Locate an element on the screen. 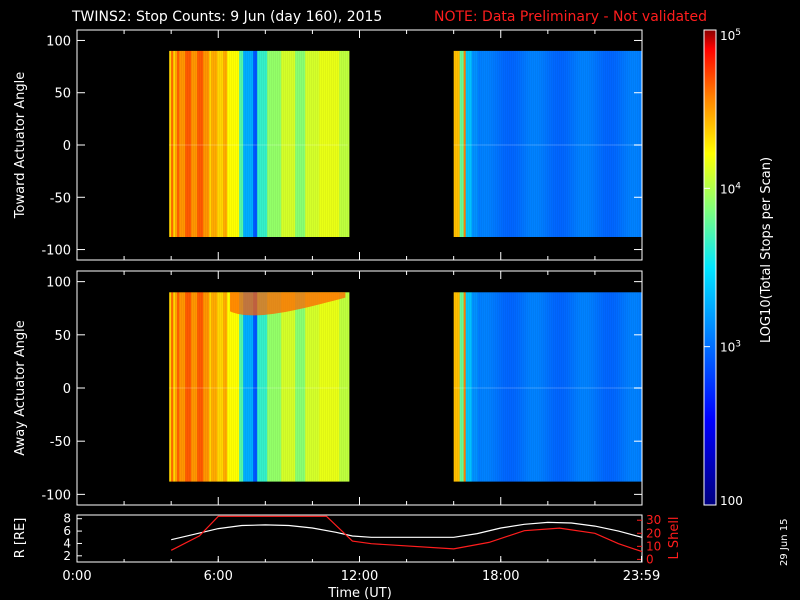  zero-angle-band is located at coordinates (258, 388).